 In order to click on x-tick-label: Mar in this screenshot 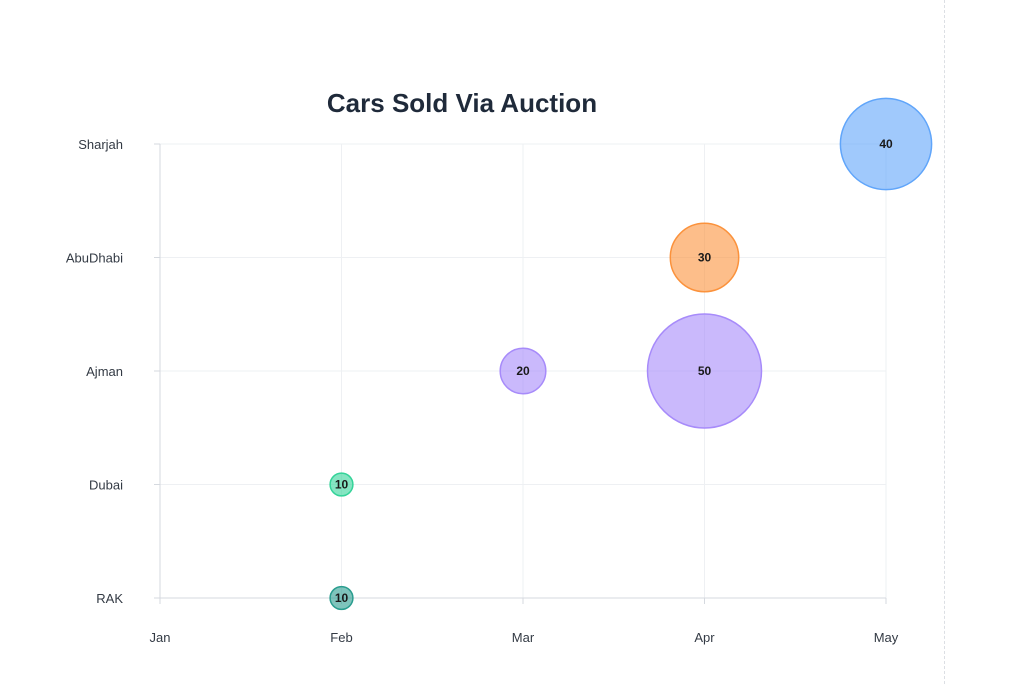, I will do `click(523, 637)`.